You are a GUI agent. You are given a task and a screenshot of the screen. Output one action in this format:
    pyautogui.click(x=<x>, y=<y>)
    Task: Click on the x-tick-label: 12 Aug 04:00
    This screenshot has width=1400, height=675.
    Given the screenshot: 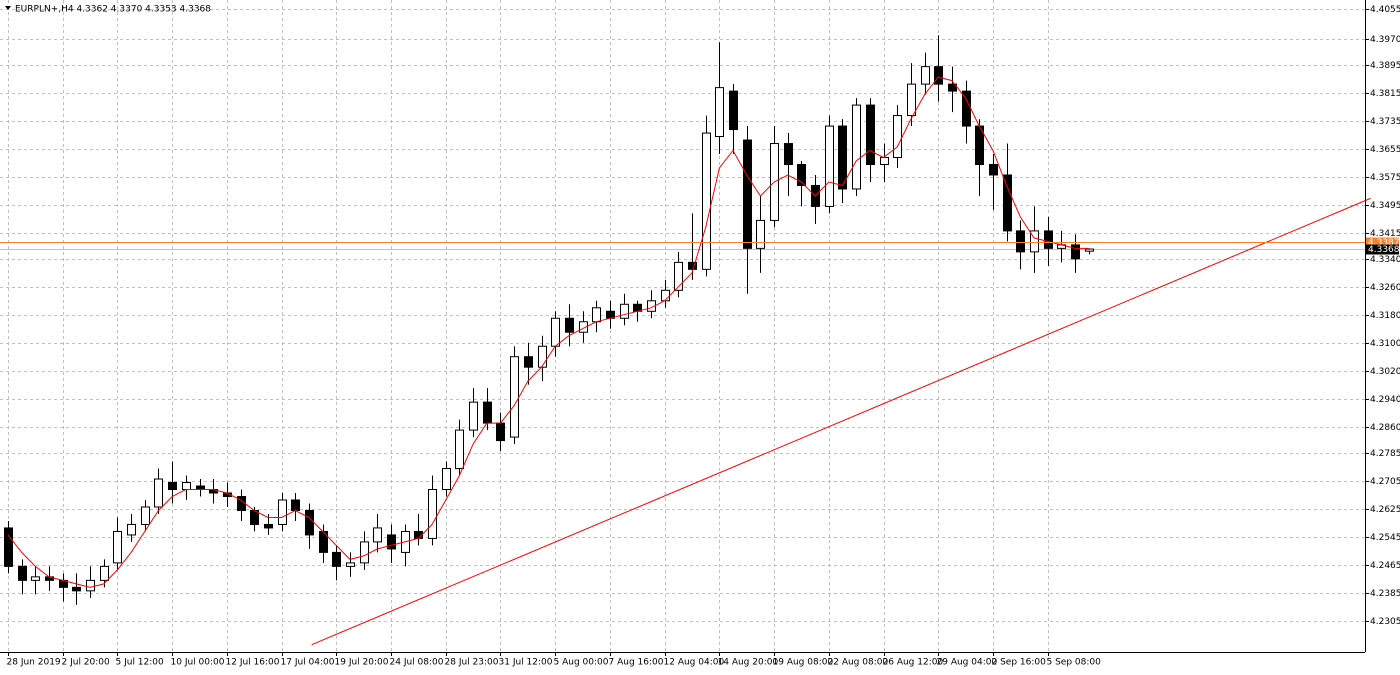 What is the action you would take?
    pyautogui.click(x=694, y=663)
    